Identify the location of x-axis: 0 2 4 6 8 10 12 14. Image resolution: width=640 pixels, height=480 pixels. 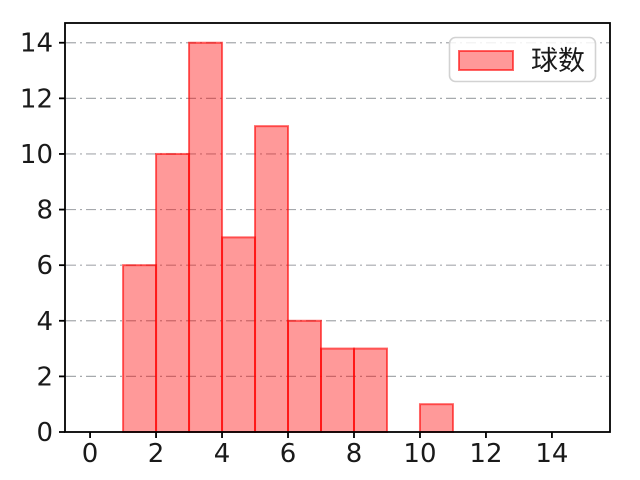
(325, 450).